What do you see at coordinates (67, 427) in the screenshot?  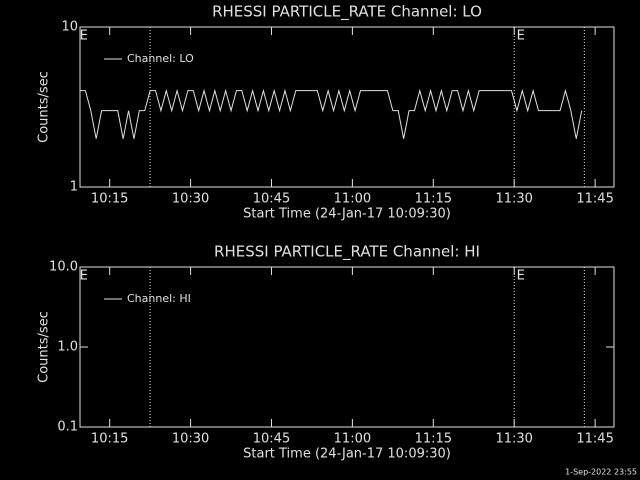 I see `y-tick-label: 0.1` at bounding box center [67, 427].